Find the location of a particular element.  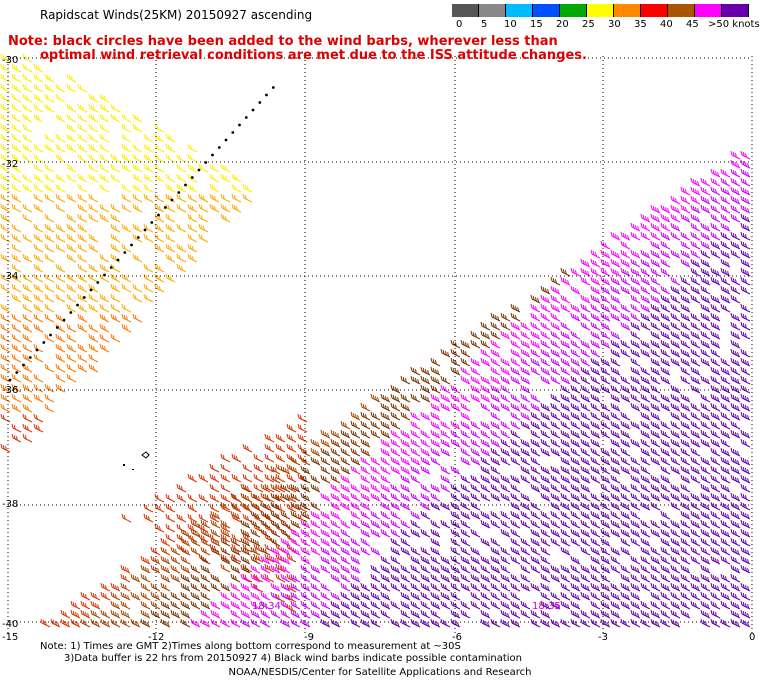

legend-swatch is located at coordinates (735, 10).